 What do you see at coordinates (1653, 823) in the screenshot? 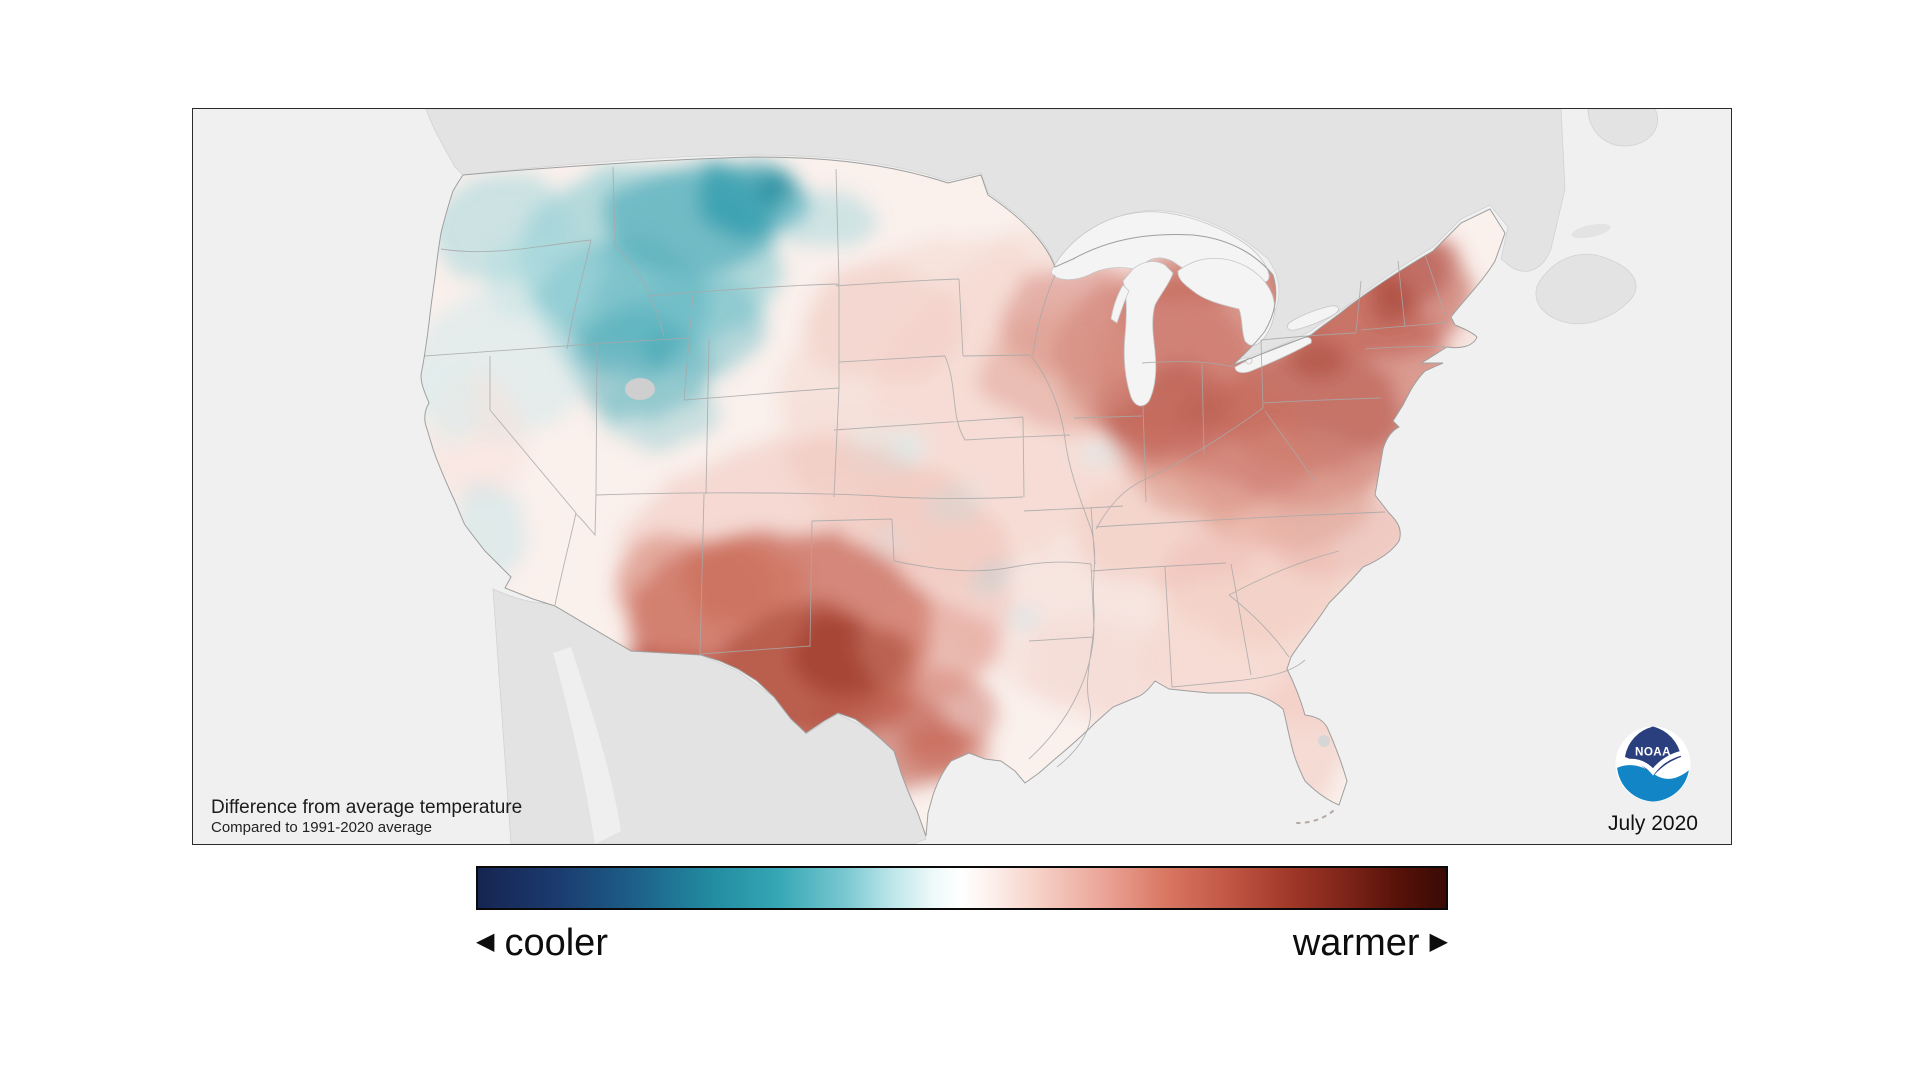
I see `map-date-label: July 2020` at bounding box center [1653, 823].